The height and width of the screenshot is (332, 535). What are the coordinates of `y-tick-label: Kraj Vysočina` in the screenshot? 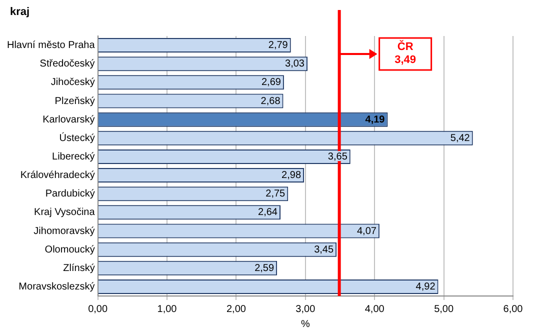 It's located at (65, 212).